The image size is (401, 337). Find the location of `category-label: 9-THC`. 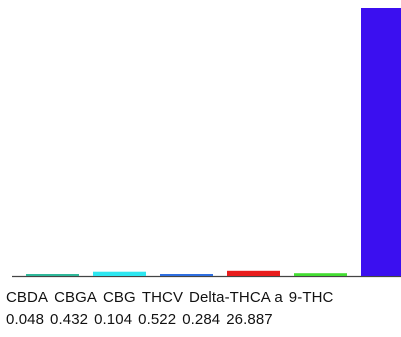

category-label: 9-THC is located at coordinates (311, 297).